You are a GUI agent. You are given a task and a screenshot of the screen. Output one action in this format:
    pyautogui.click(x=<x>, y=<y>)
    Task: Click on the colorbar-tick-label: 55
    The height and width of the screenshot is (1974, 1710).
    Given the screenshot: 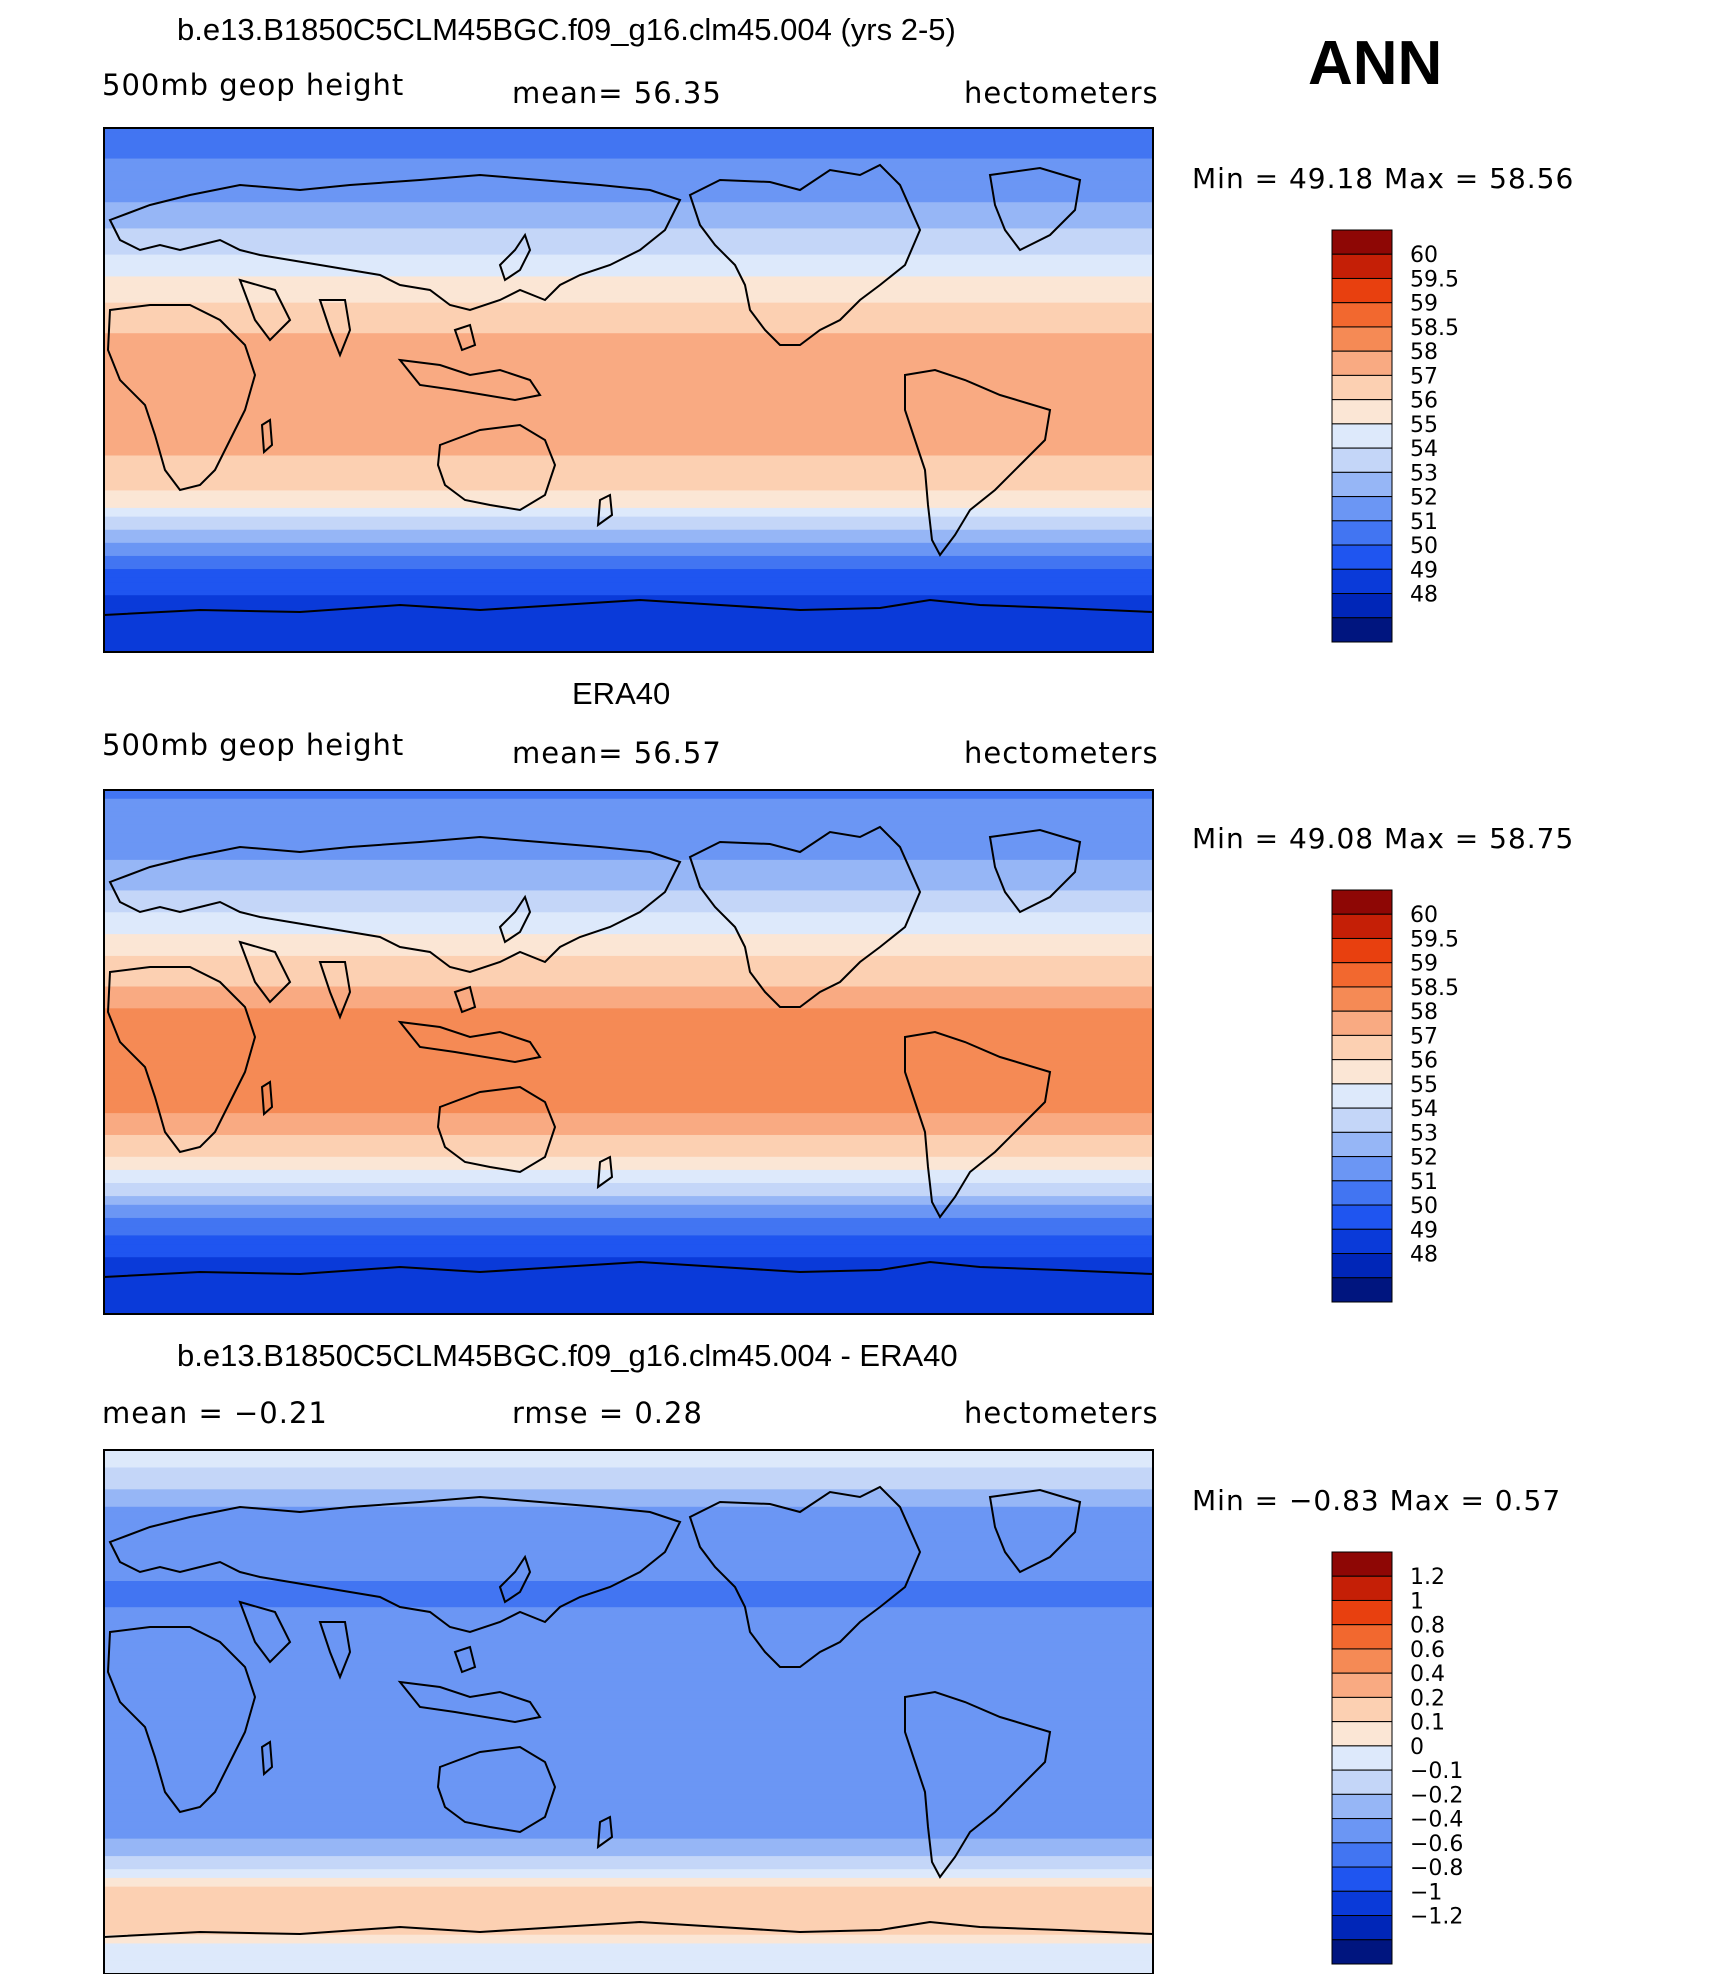 What is the action you would take?
    pyautogui.click(x=1424, y=425)
    